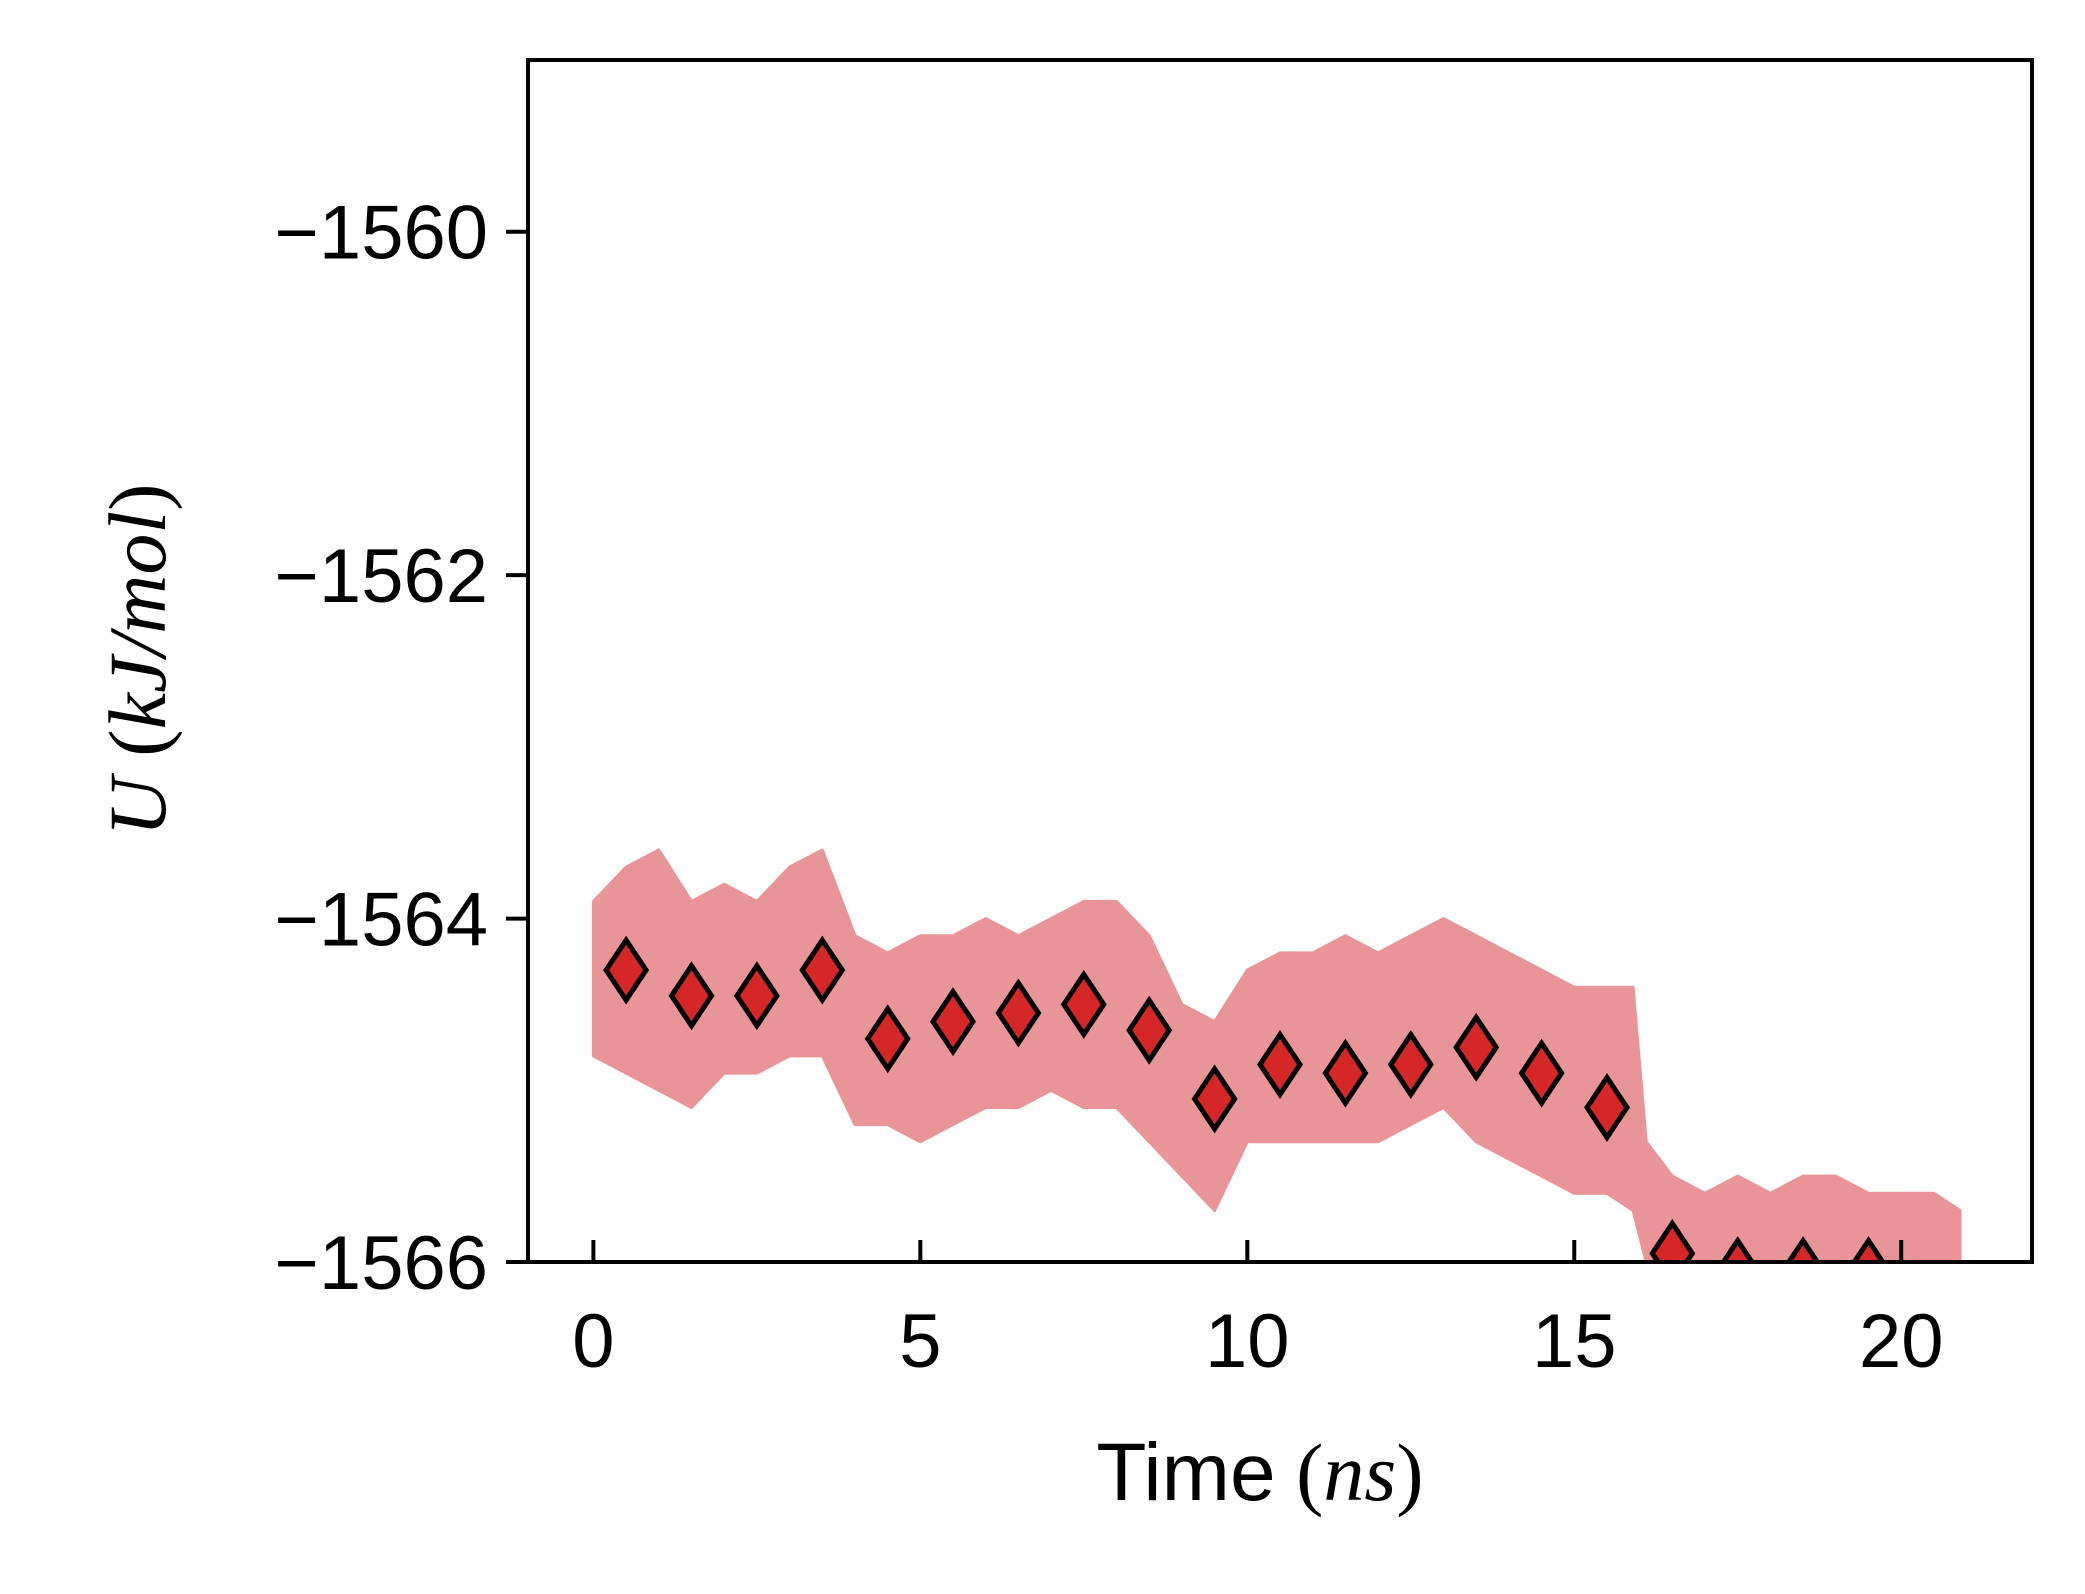 The width and height of the screenshot is (2085, 1594). I want to click on y-tick-label: −1562, so click(381, 576).